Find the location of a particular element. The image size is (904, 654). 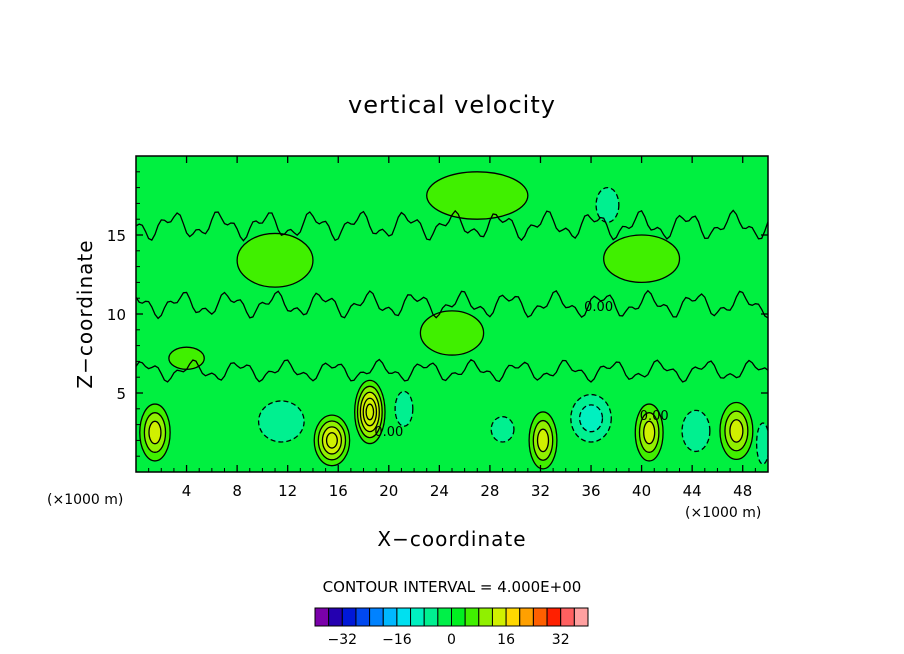

colorbar-label-0: −32 is located at coordinates (343, 640).